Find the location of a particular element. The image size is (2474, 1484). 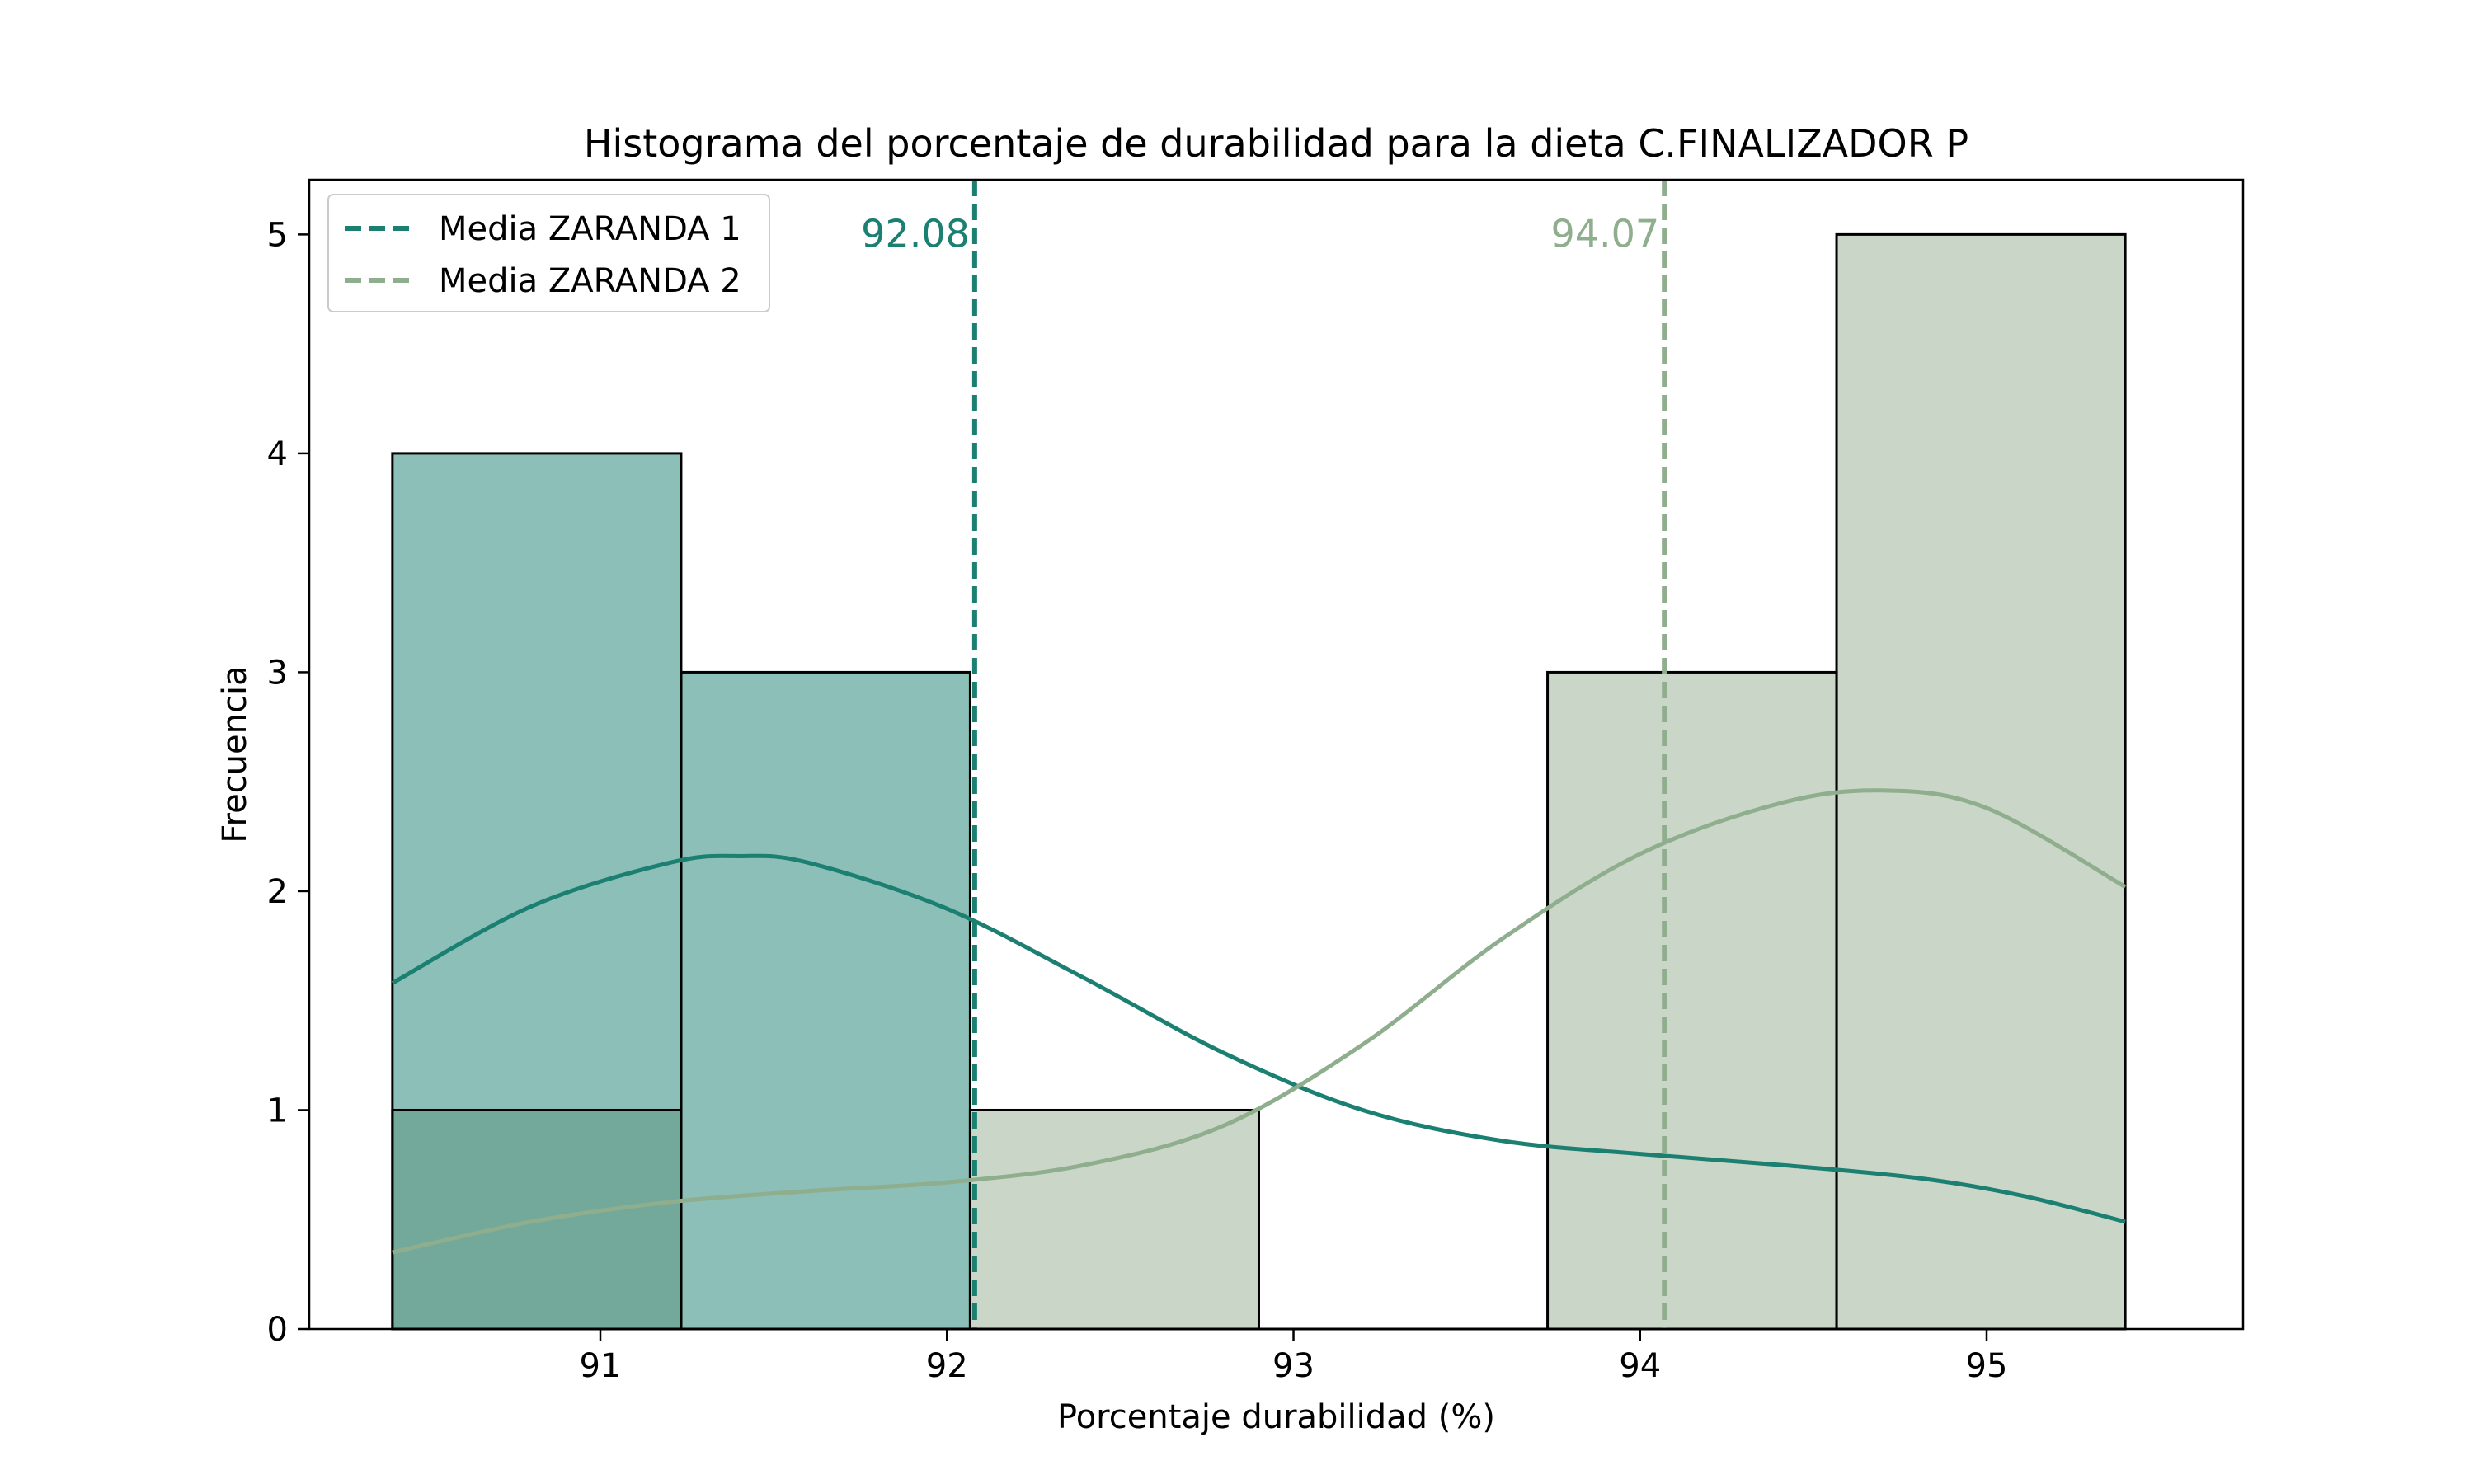

y-tick-label: 1 is located at coordinates (277, 1110).